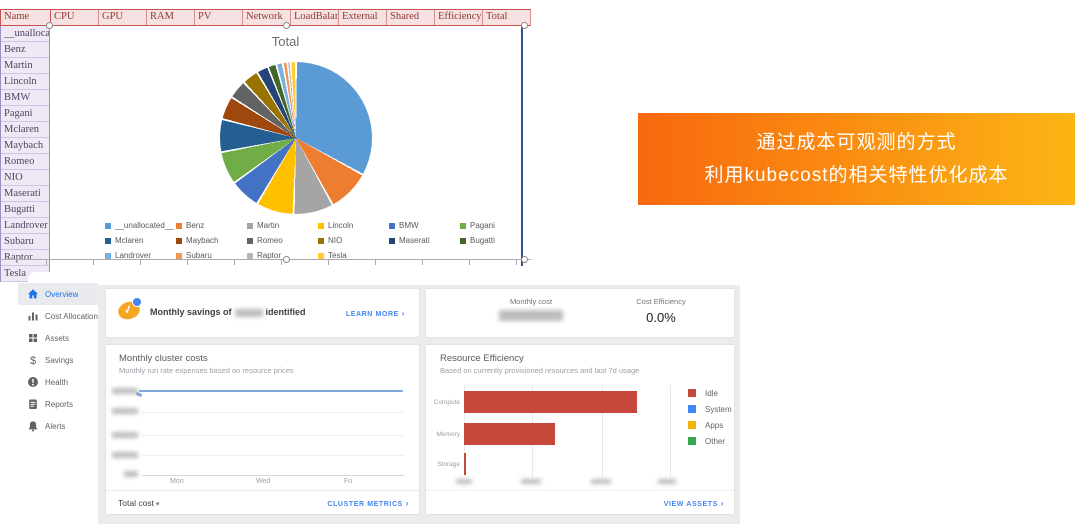  What do you see at coordinates (353, 255) in the screenshot?
I see `legend-item: Tesla` at bounding box center [353, 255].